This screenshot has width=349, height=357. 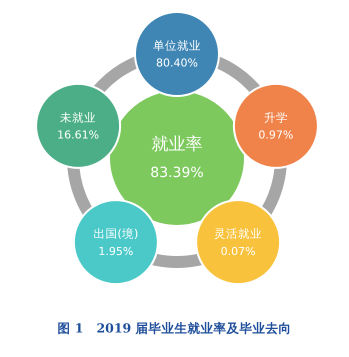 What do you see at coordinates (276, 117) in the screenshot?
I see `category-label: 升学` at bounding box center [276, 117].